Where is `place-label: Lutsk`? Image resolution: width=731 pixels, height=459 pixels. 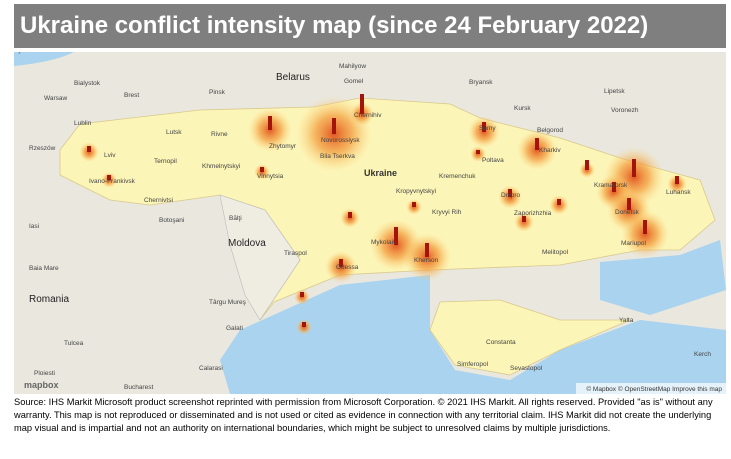 place-label: Lutsk is located at coordinates (174, 132).